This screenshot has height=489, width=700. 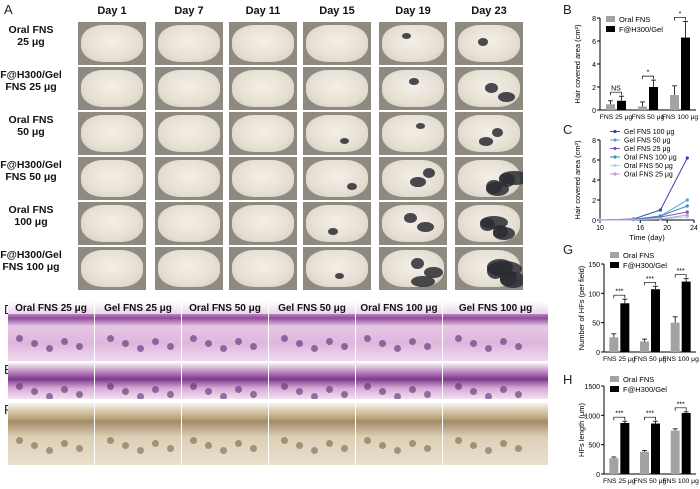 I want to click on legend-marker, so click(x=615, y=140).